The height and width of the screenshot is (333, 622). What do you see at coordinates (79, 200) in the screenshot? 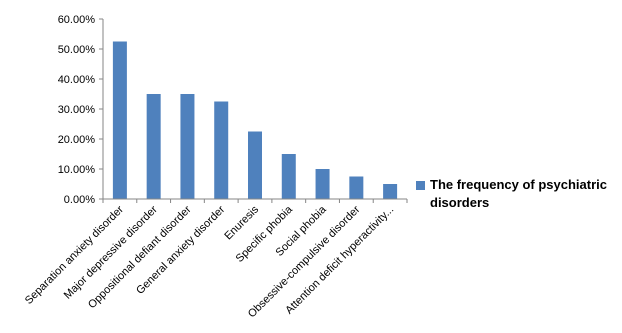
I see `y-tick-label: 0.00%` at bounding box center [79, 200].